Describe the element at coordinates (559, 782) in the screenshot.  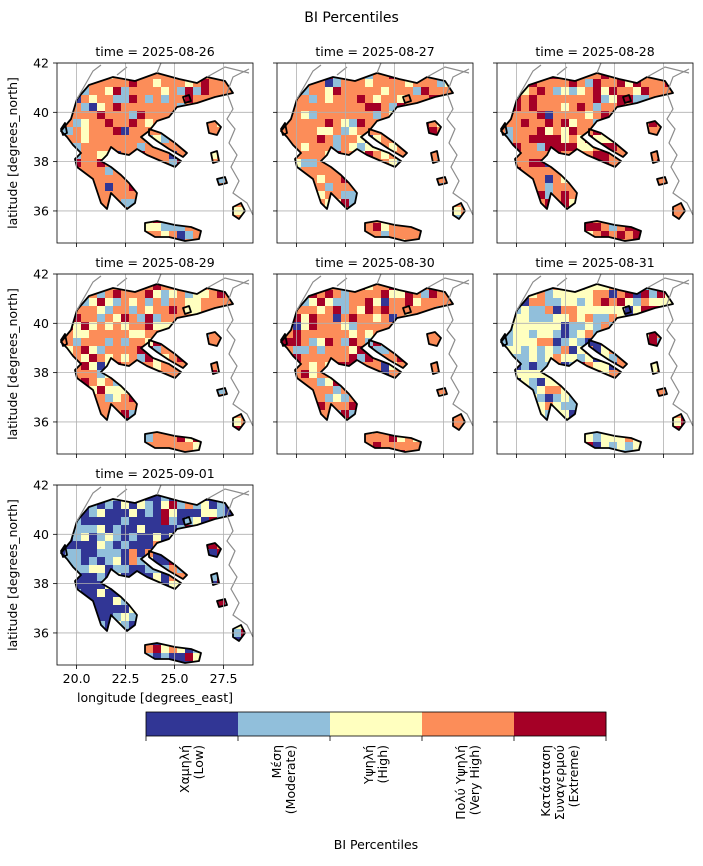
I see `colorbar-class-label: Συναγερμού` at that location.